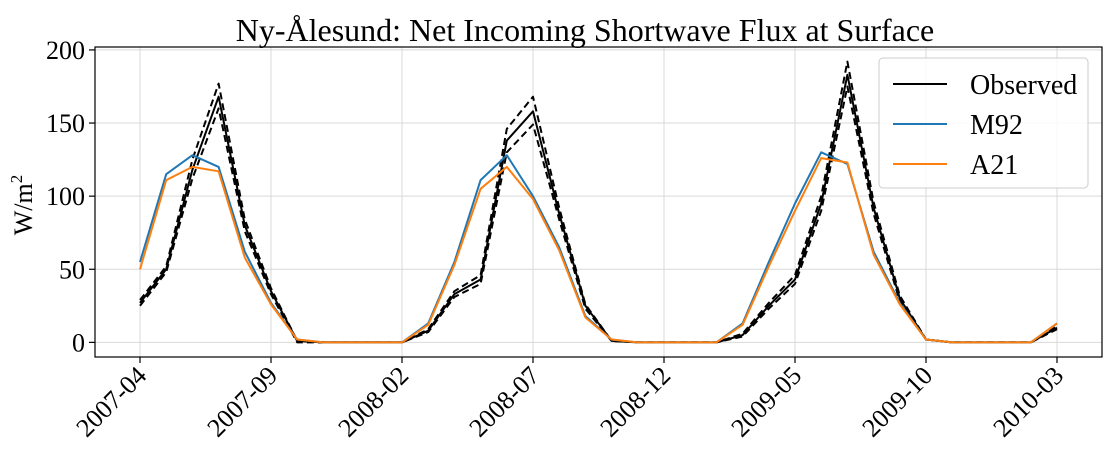 The height and width of the screenshot is (460, 1111). Describe the element at coordinates (242, 402) in the screenshot. I see `x-tick-label: 2007-09` at that location.